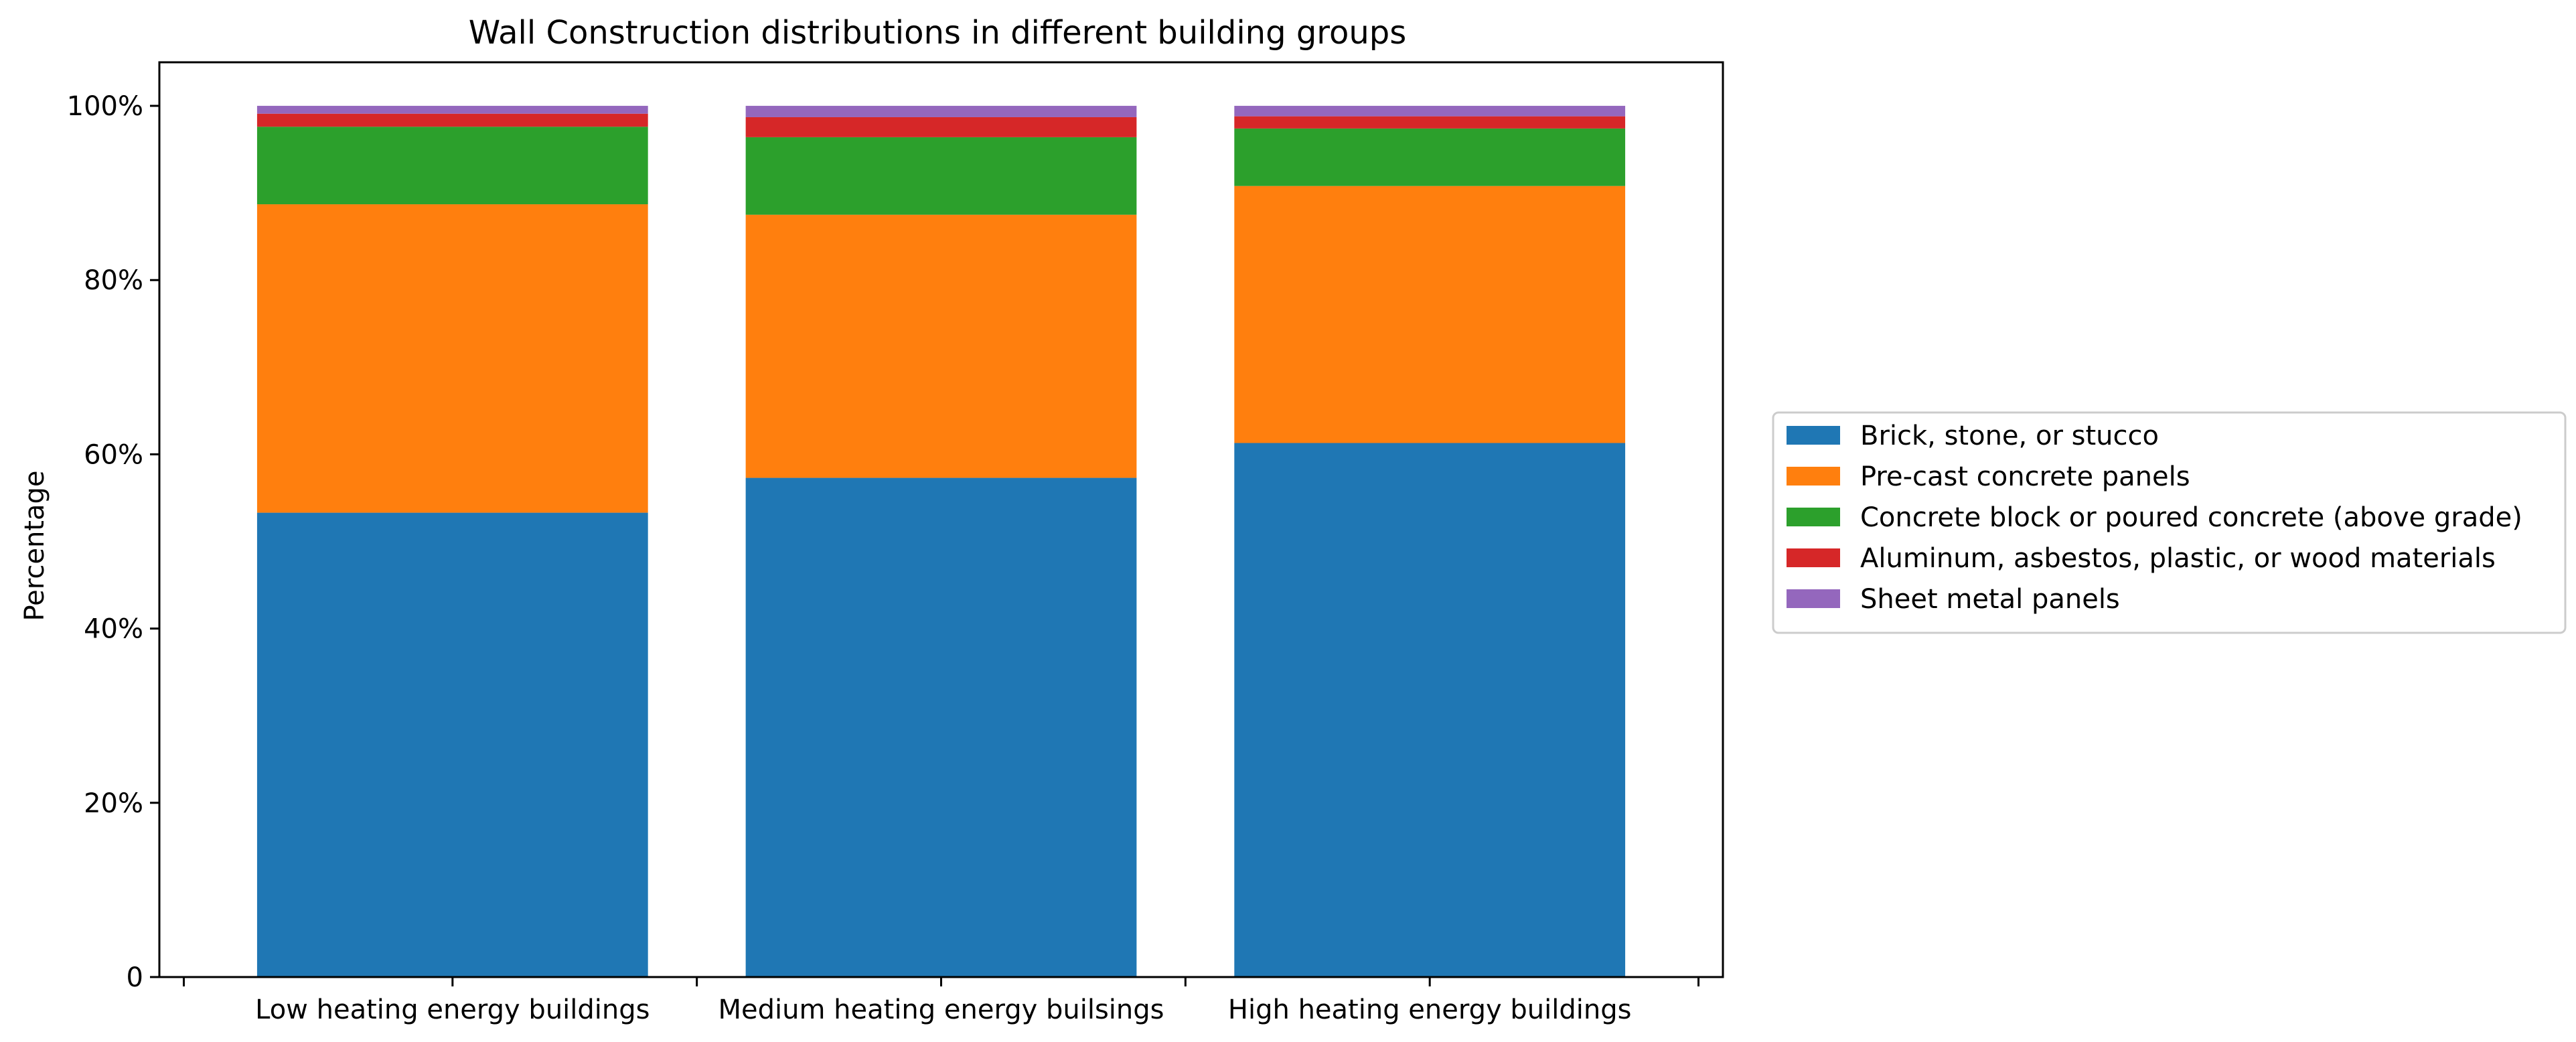 This screenshot has width=2576, height=1042. I want to click on x-tick-label: High heating energy buildings, so click(1430, 1009).